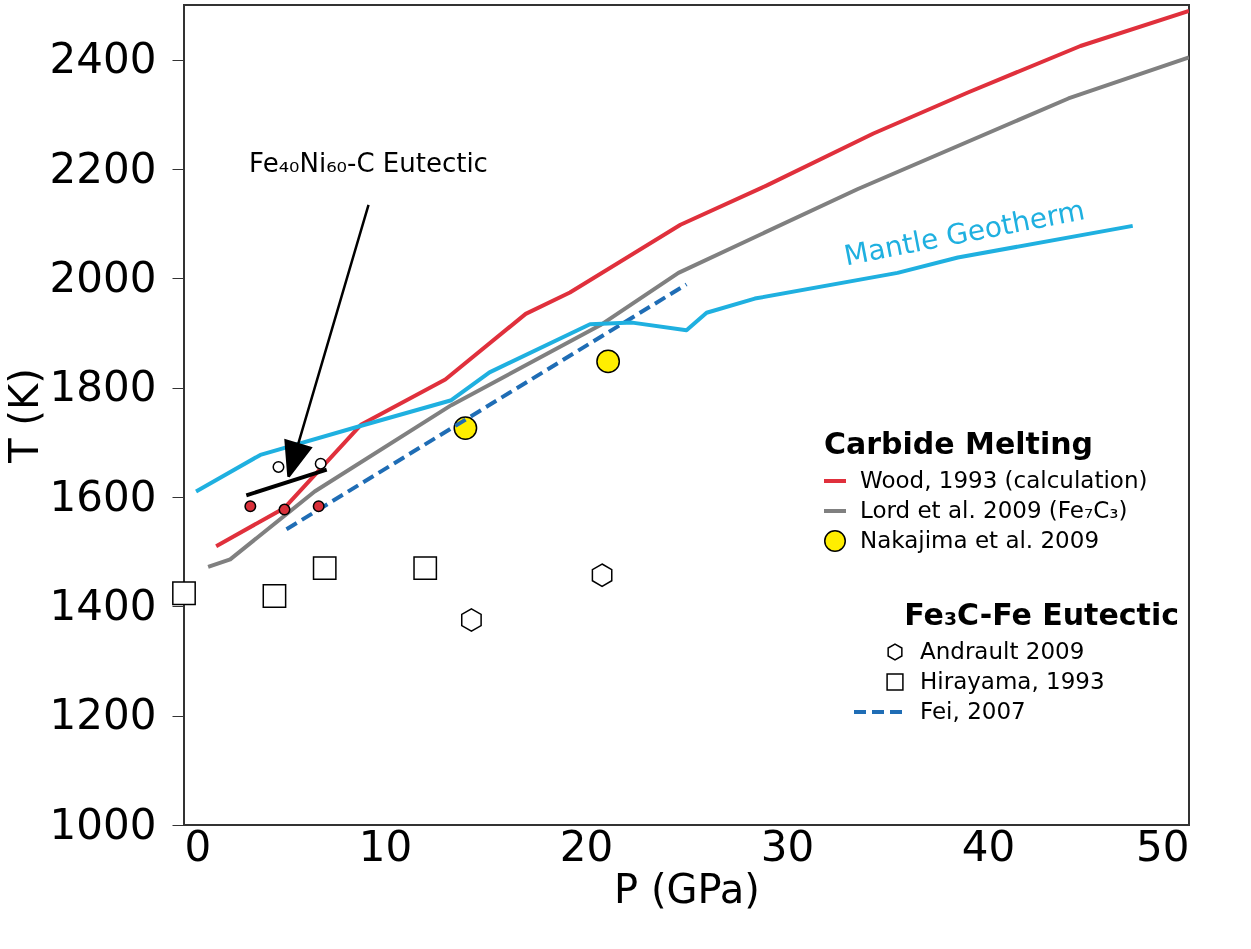  Describe the element at coordinates (787, 846) in the screenshot. I see `x-tick-label: 30` at that location.